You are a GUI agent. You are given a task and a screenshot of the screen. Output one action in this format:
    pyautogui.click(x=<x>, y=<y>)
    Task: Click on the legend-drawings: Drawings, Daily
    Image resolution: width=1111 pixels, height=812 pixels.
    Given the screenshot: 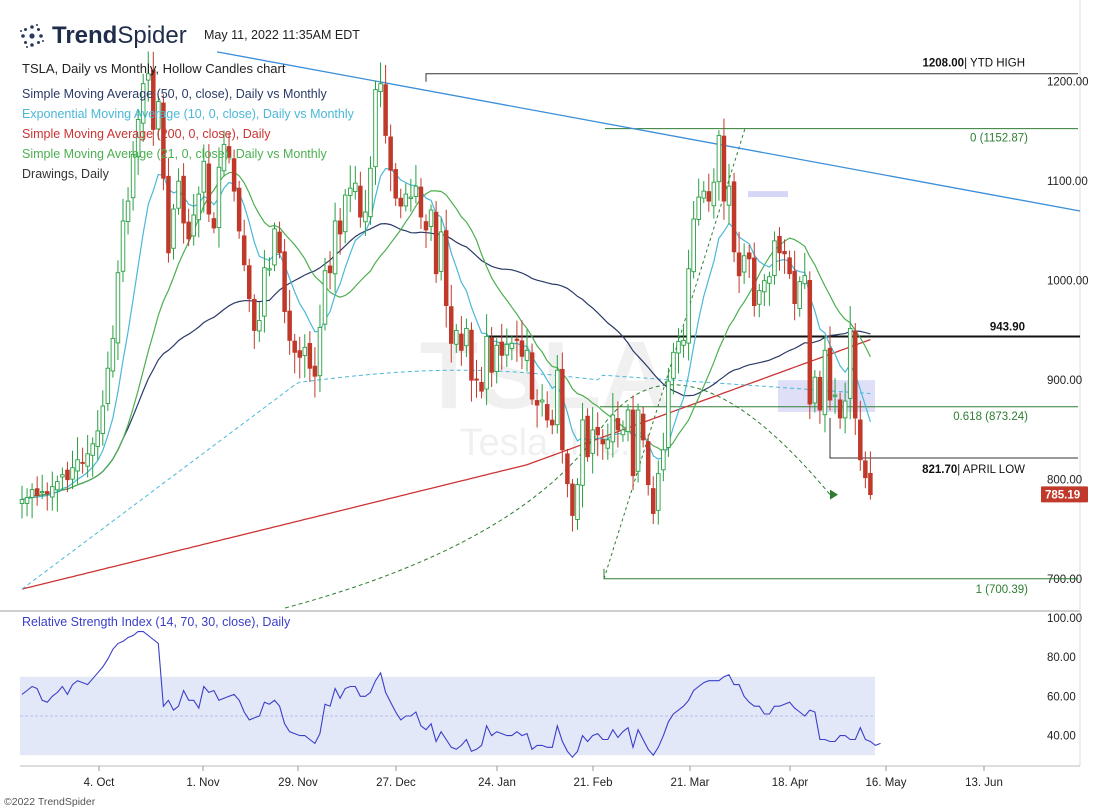 What is the action you would take?
    pyautogui.click(x=65, y=174)
    